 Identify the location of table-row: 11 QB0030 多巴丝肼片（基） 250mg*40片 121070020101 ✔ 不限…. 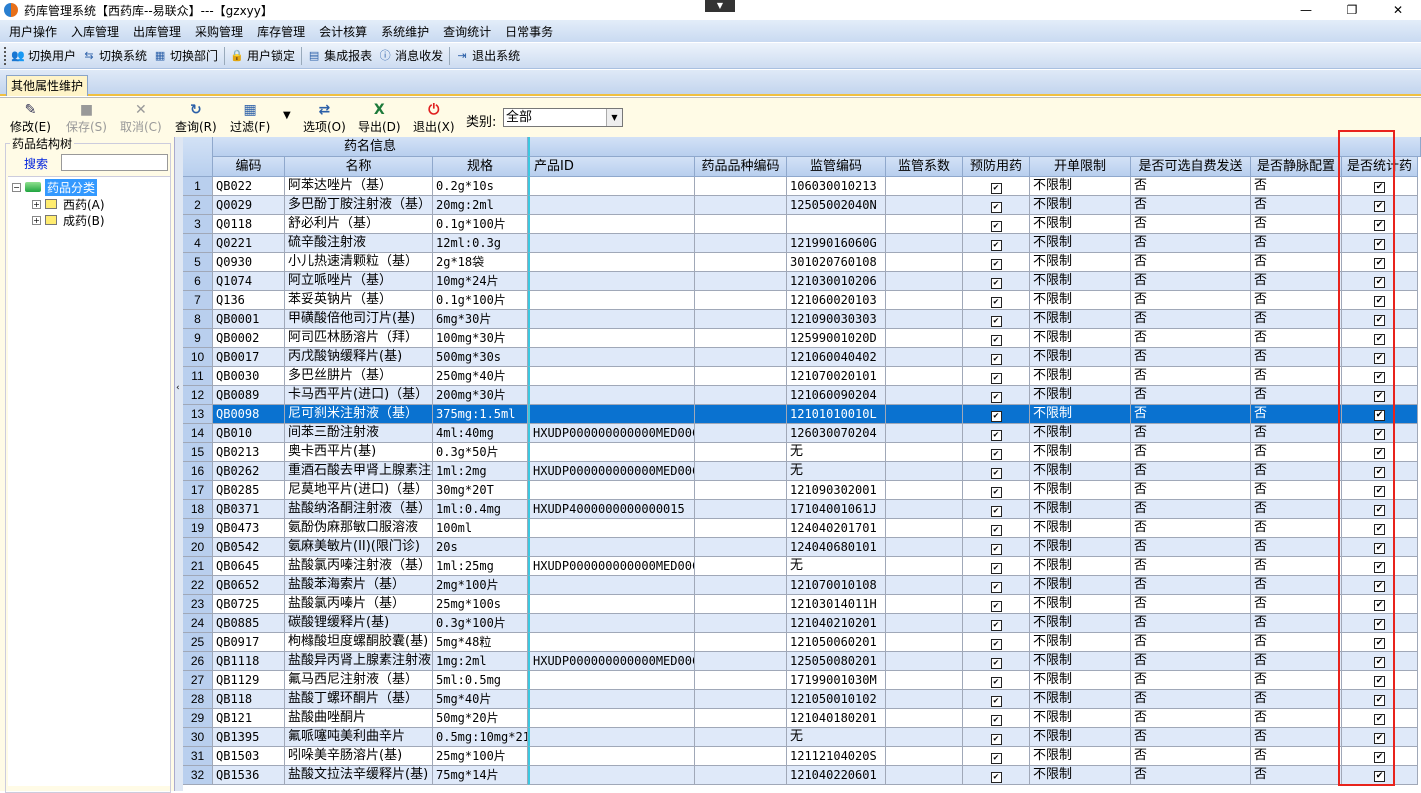
(802, 376).